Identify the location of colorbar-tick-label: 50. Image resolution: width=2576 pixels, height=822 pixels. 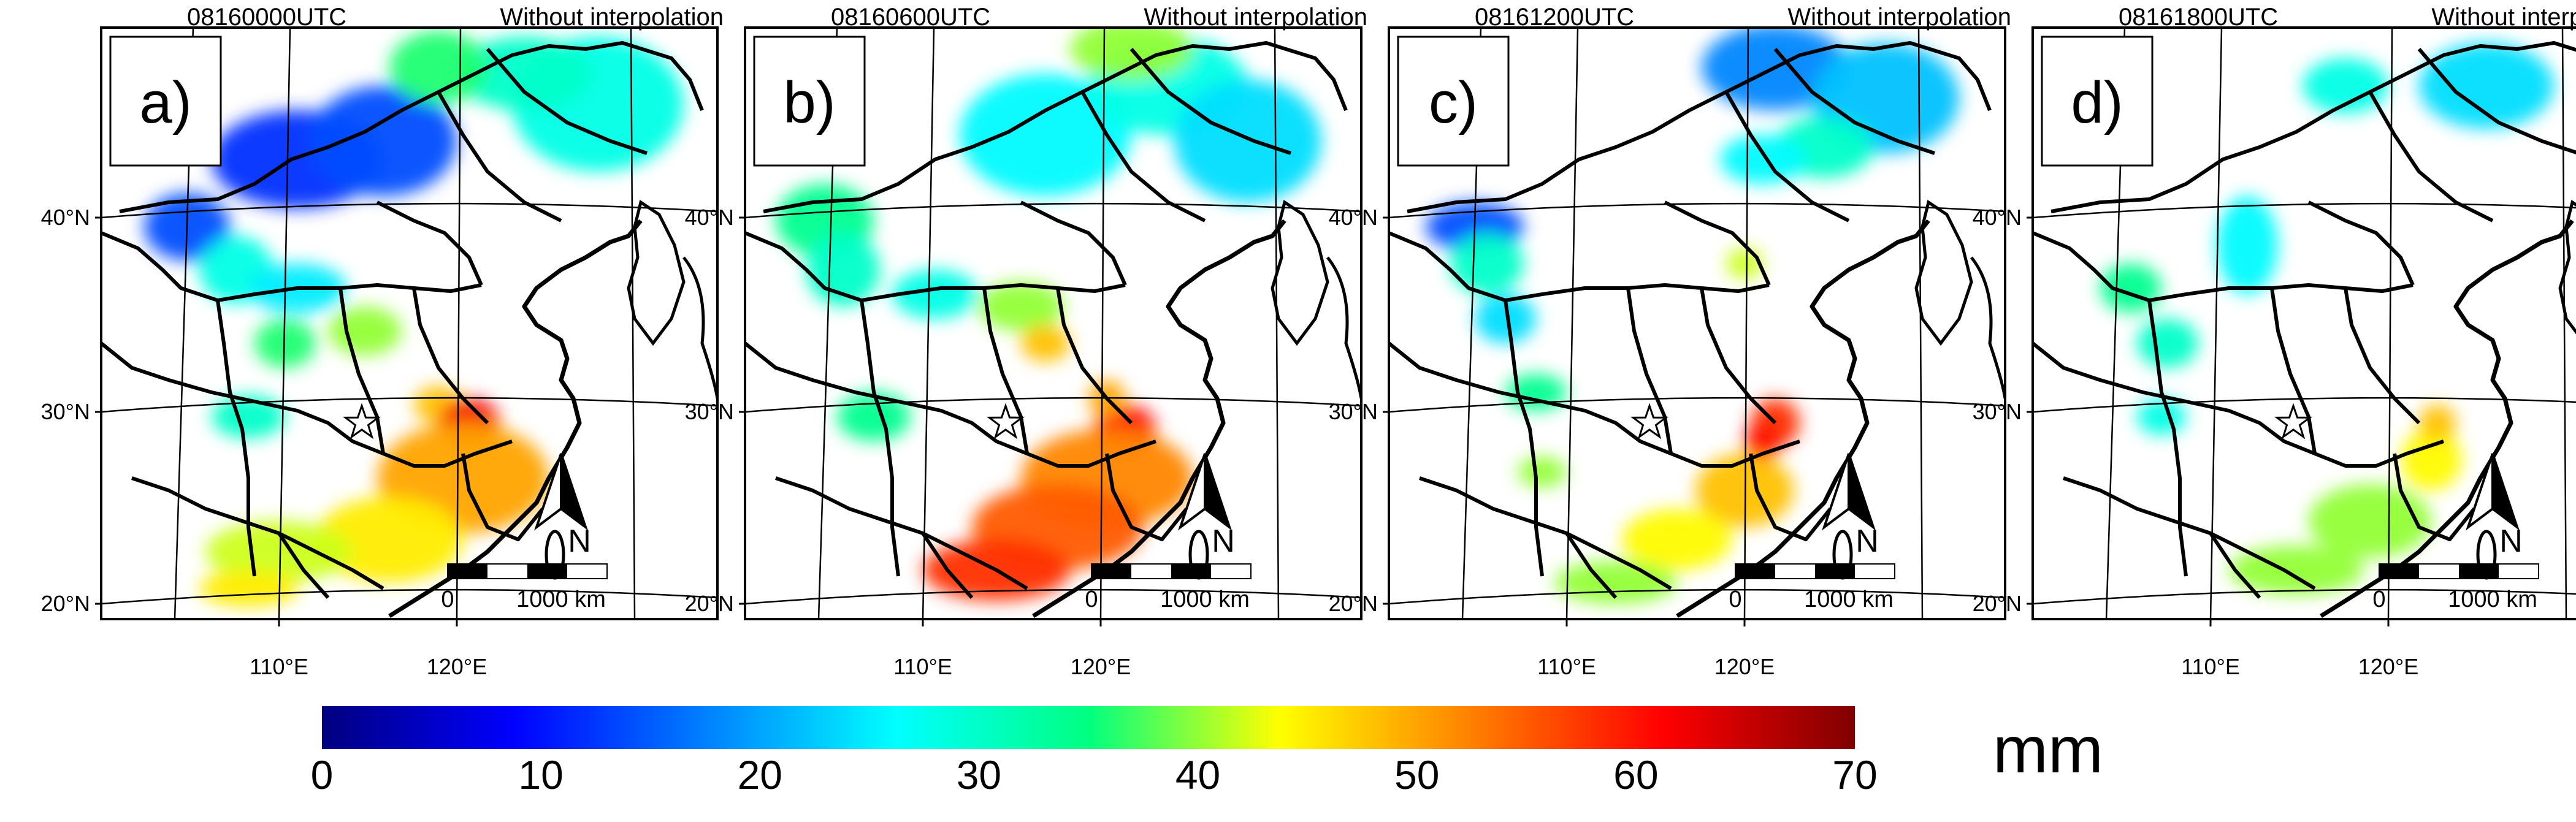
(1417, 775).